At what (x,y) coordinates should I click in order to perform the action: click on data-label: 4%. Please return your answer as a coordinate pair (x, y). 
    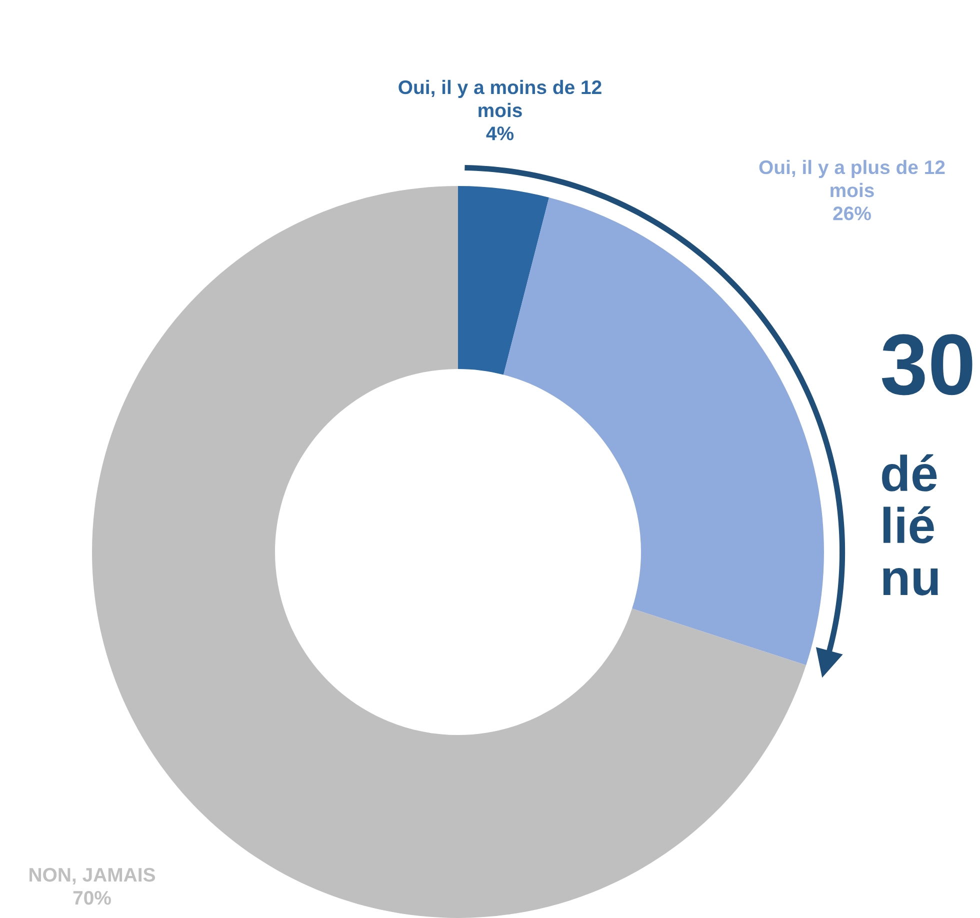
    Looking at the image, I should click on (500, 133).